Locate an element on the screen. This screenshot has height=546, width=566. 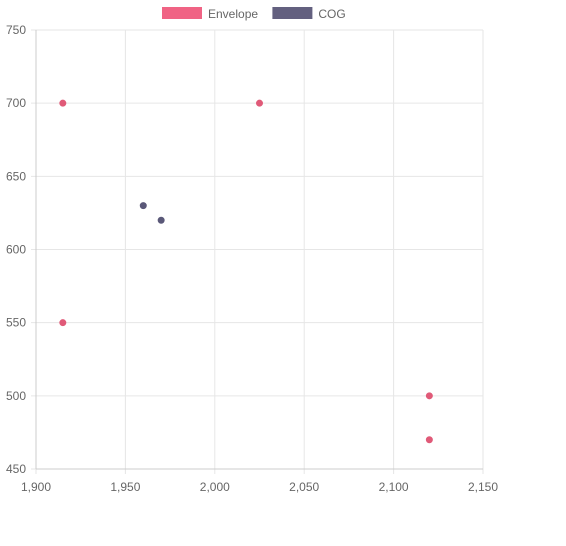
legend-item-cog: COG is located at coordinates (309, 14).